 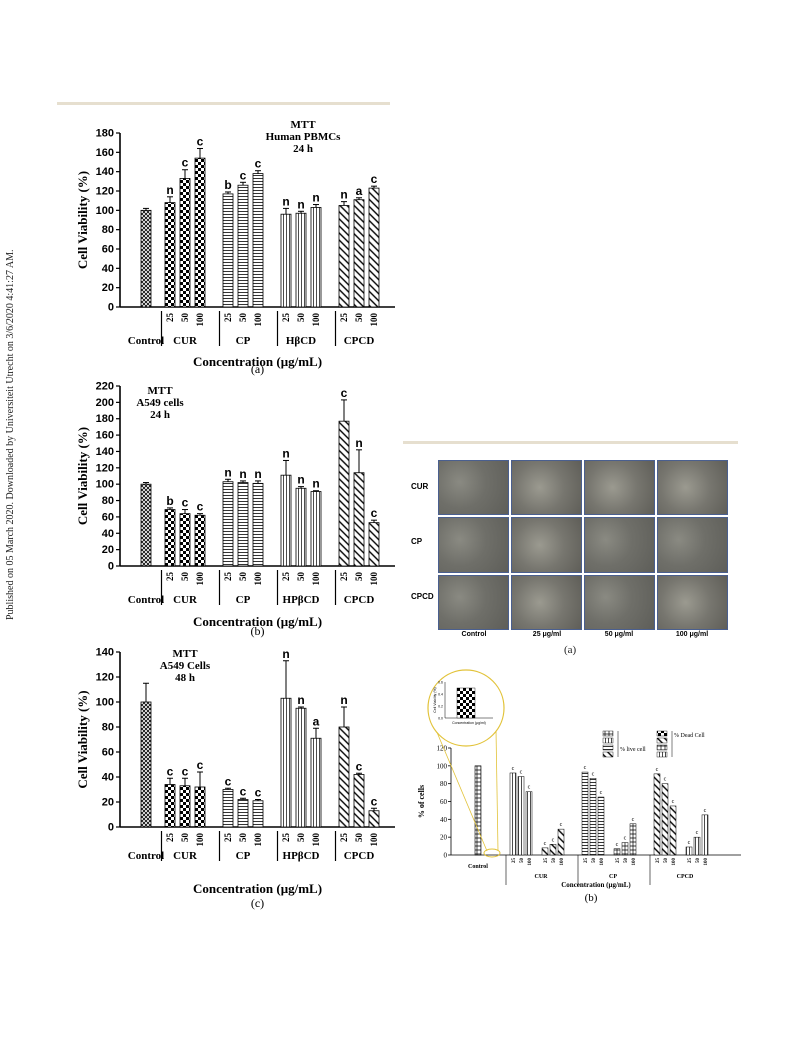 I want to click on y-tick-label: 220, so click(x=105, y=387).